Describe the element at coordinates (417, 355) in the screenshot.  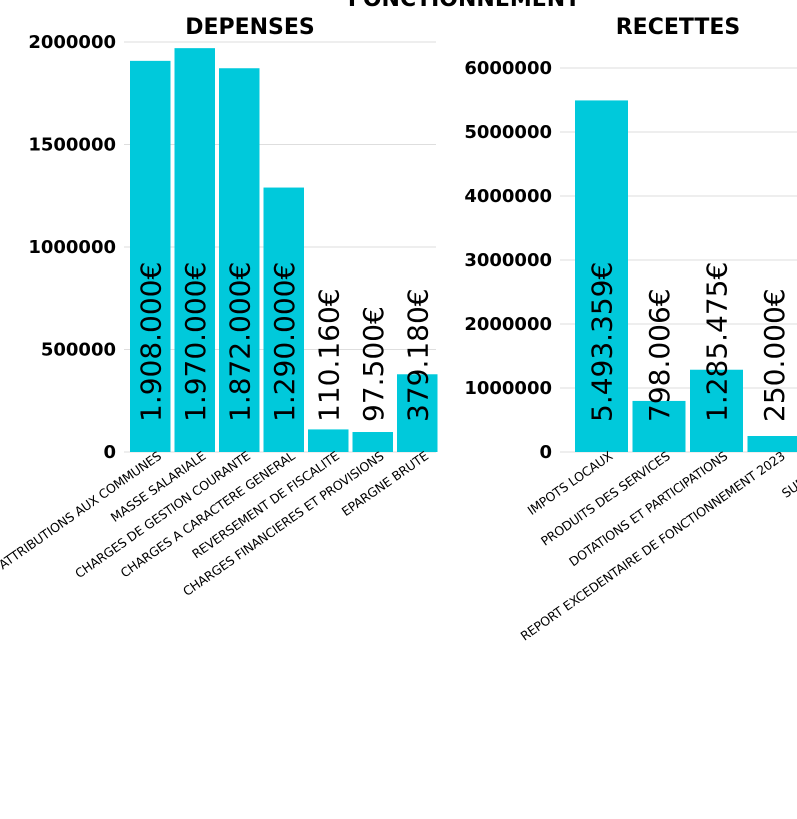
I see `data-label: 379.180€` at that location.